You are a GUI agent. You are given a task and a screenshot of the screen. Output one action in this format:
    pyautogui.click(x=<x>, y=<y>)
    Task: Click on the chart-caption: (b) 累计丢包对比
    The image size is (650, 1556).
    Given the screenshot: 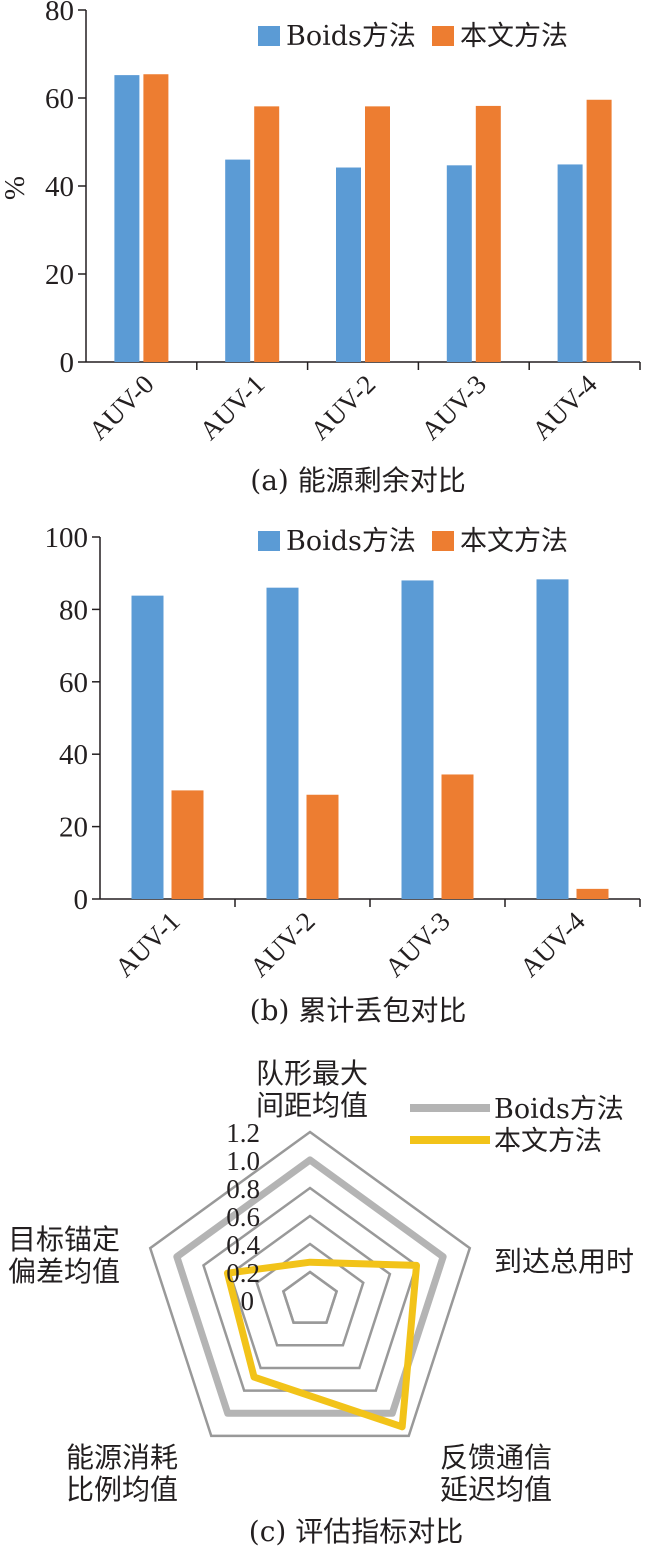 What is the action you would take?
    pyautogui.click(x=358, y=1010)
    